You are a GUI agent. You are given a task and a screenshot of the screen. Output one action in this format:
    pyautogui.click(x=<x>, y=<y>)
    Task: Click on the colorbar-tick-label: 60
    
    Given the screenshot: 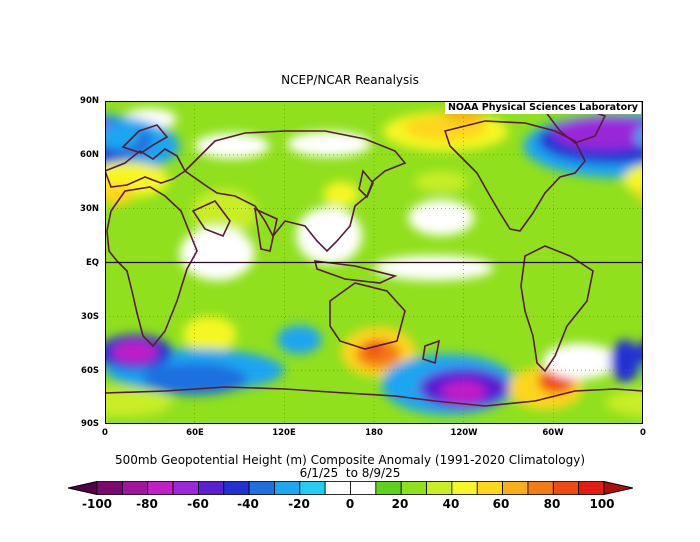 What is the action you would take?
    pyautogui.click(x=501, y=504)
    